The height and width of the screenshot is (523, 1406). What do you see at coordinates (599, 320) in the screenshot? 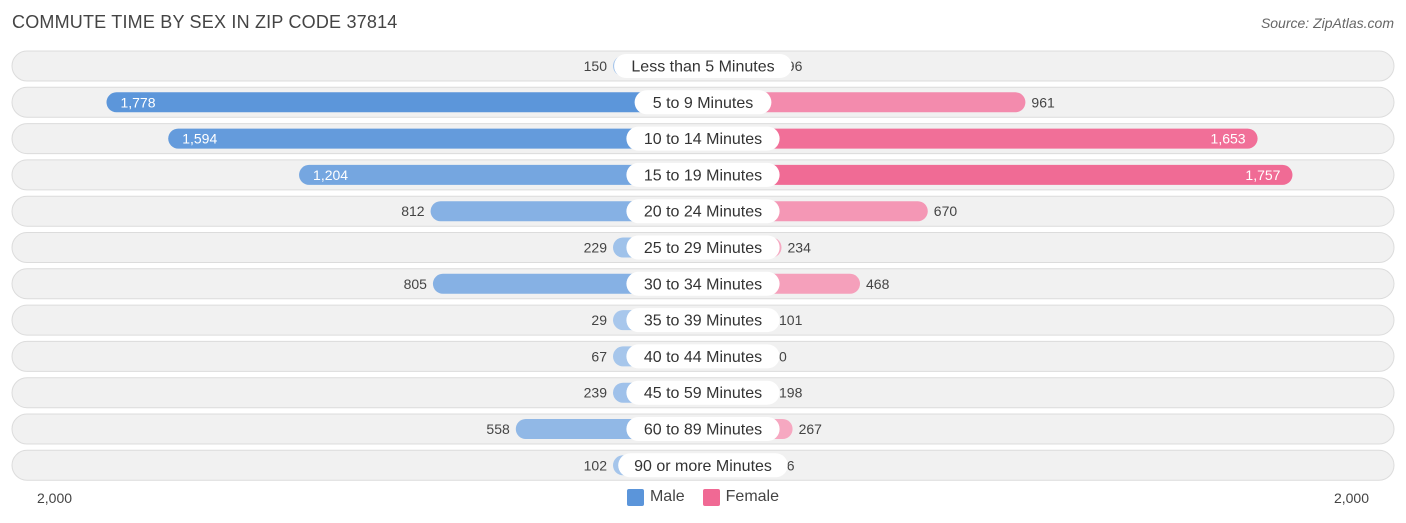
I see `value-label-male: 29` at bounding box center [599, 320].